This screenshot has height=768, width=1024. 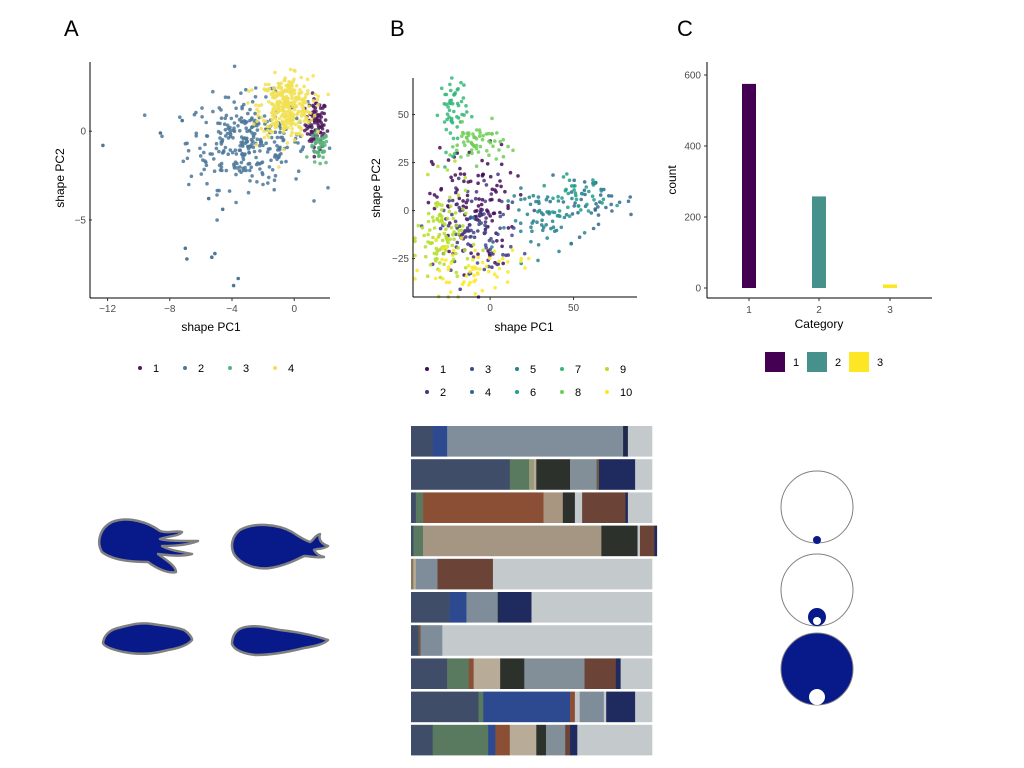 I want to click on panel-c-ticks: 0 200 400 600 1 2 3, so click(x=788, y=194).